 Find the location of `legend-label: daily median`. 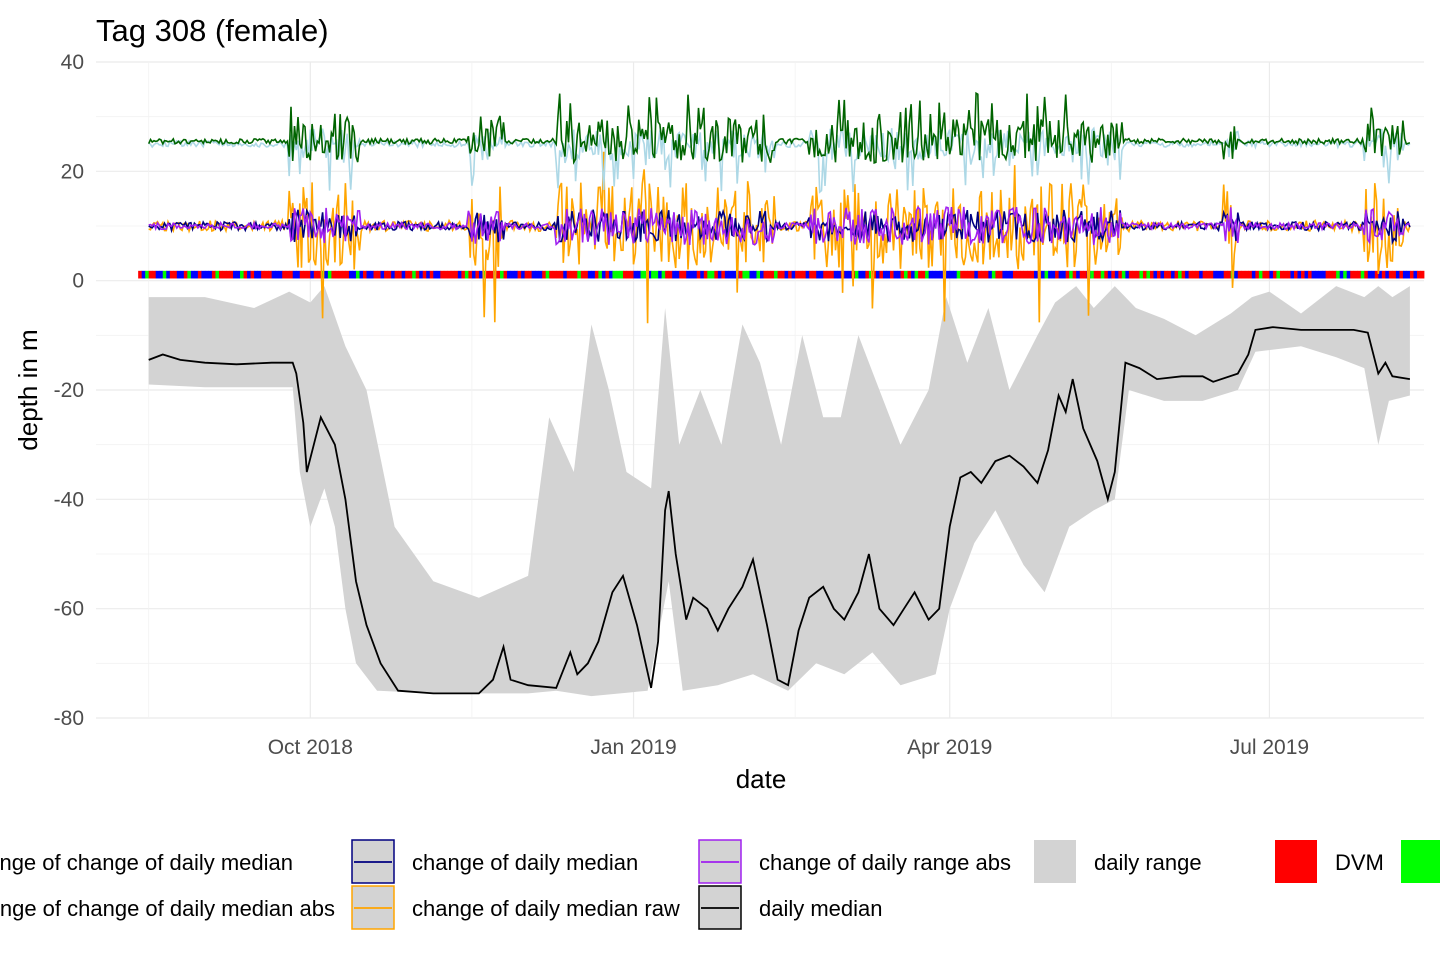

legend-label: daily median is located at coordinates (821, 908).